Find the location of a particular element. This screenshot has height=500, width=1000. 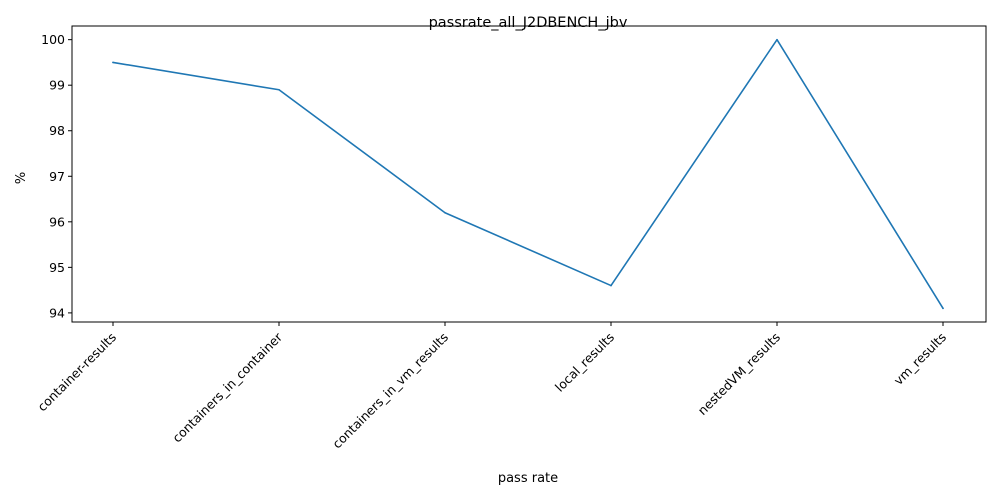

x-tick-label: vm_results is located at coordinates (920, 359).